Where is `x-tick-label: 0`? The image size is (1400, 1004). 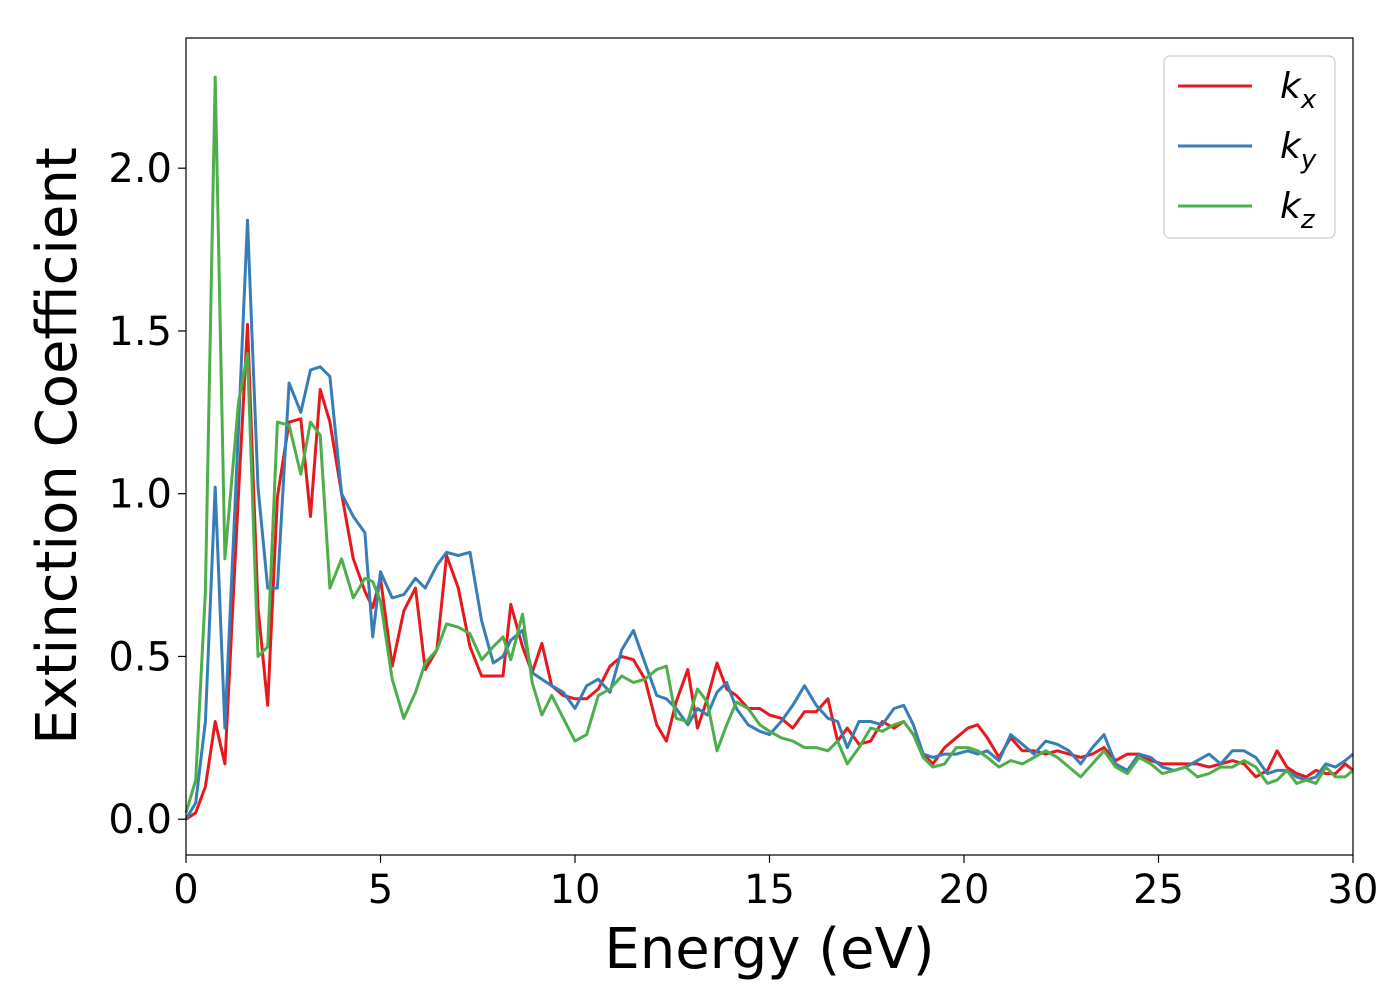 x-tick-label: 0 is located at coordinates (185, 890).